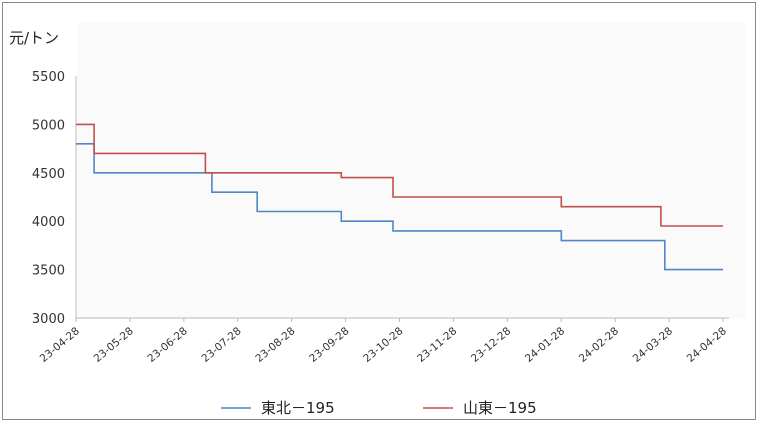 Image resolution: width=760 pixels, height=424 pixels. I want to click on legend: 東北－195 山東－195, so click(379, 408).